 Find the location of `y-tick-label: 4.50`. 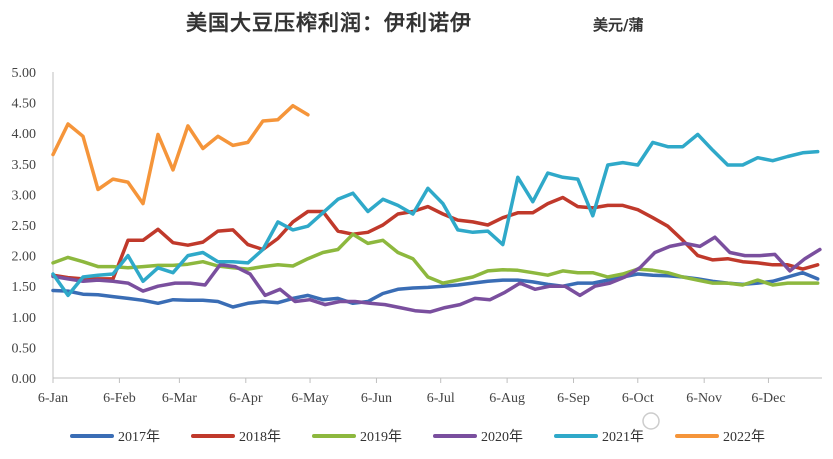

y-tick-label: 4.50 is located at coordinates (24, 104).